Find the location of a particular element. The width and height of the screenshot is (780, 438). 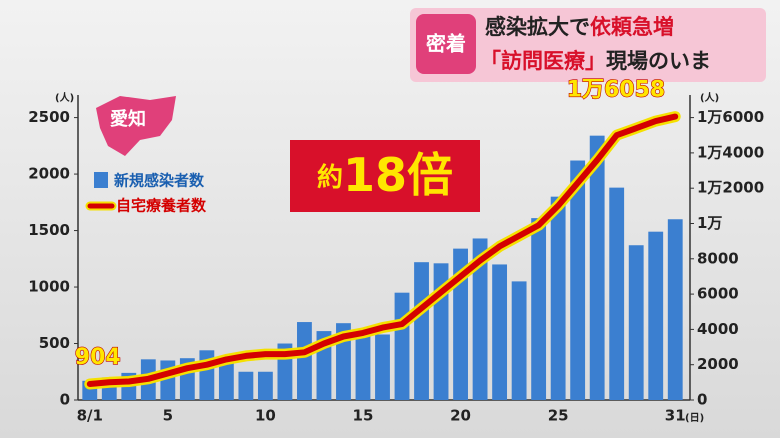

banner: 密着 感染拡大で依頼急増 「訪問医療」現場のいま is located at coordinates (588, 45).